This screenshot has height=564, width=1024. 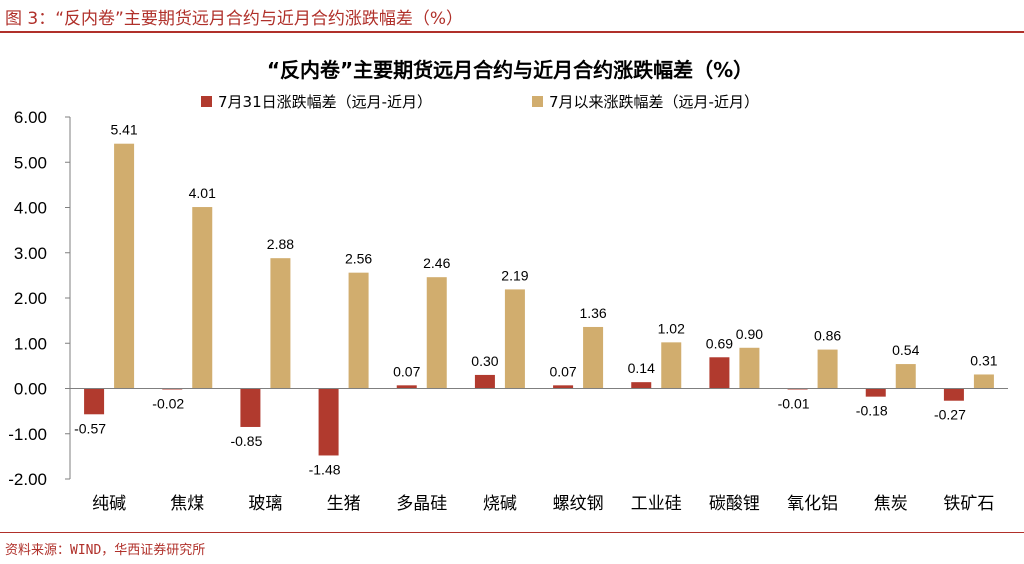 What do you see at coordinates (654, 102) in the screenshot?
I see `legend-label-series-2: 7月以来涨跌幅差（远月-近月）` at bounding box center [654, 102].